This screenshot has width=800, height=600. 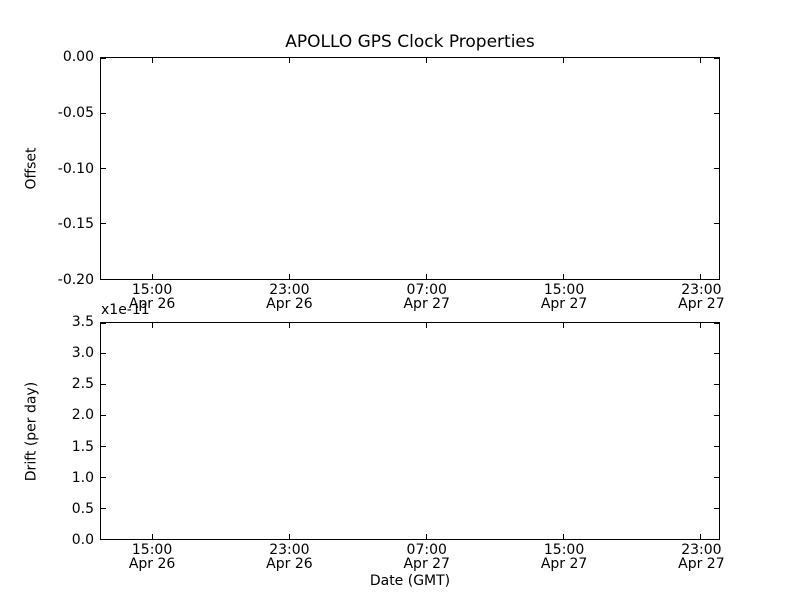 What do you see at coordinates (410, 42) in the screenshot?
I see `chart-title: APOLLO GPS Clock Properties` at bounding box center [410, 42].